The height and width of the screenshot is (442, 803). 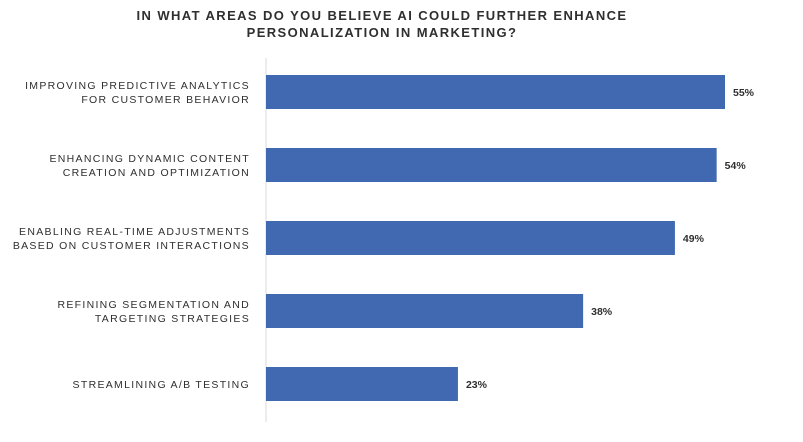 I want to click on chart-title-line: PERSONALIZATION IN MARKETING?, so click(x=382, y=32).